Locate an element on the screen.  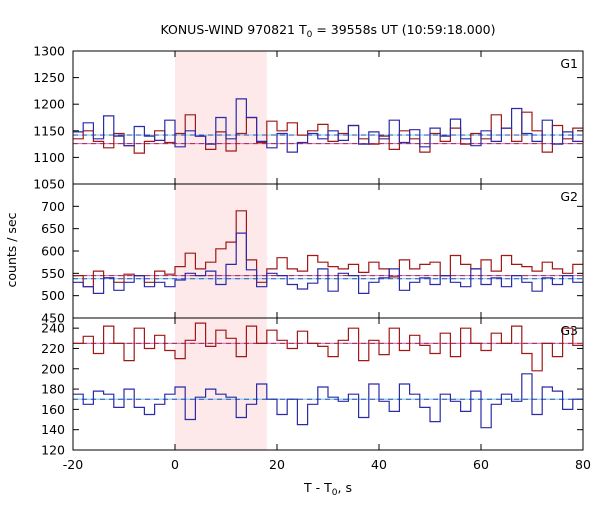
x-tick-label: 0 is located at coordinates (175, 464).